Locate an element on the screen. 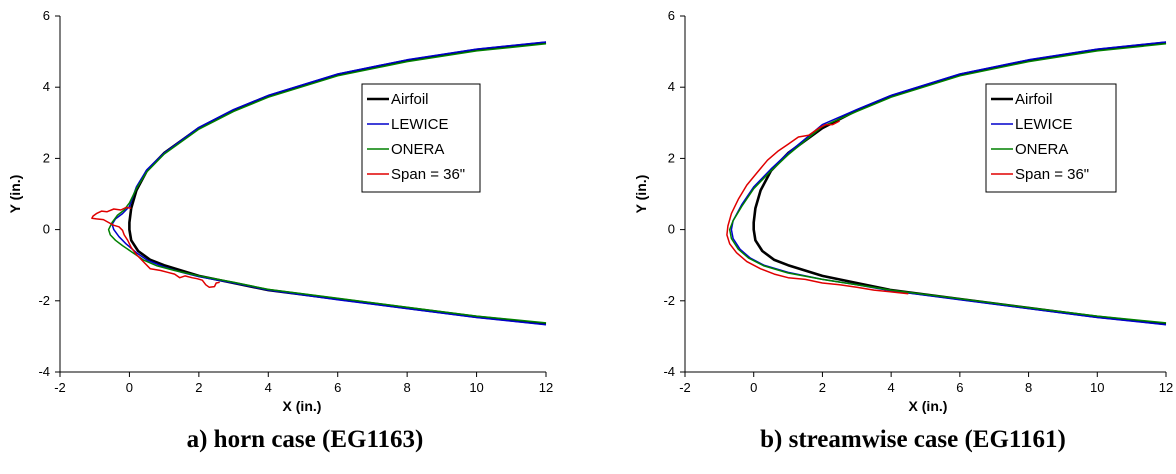  chart-caption: b) streamwise case (EG1161) is located at coordinates (913, 439).